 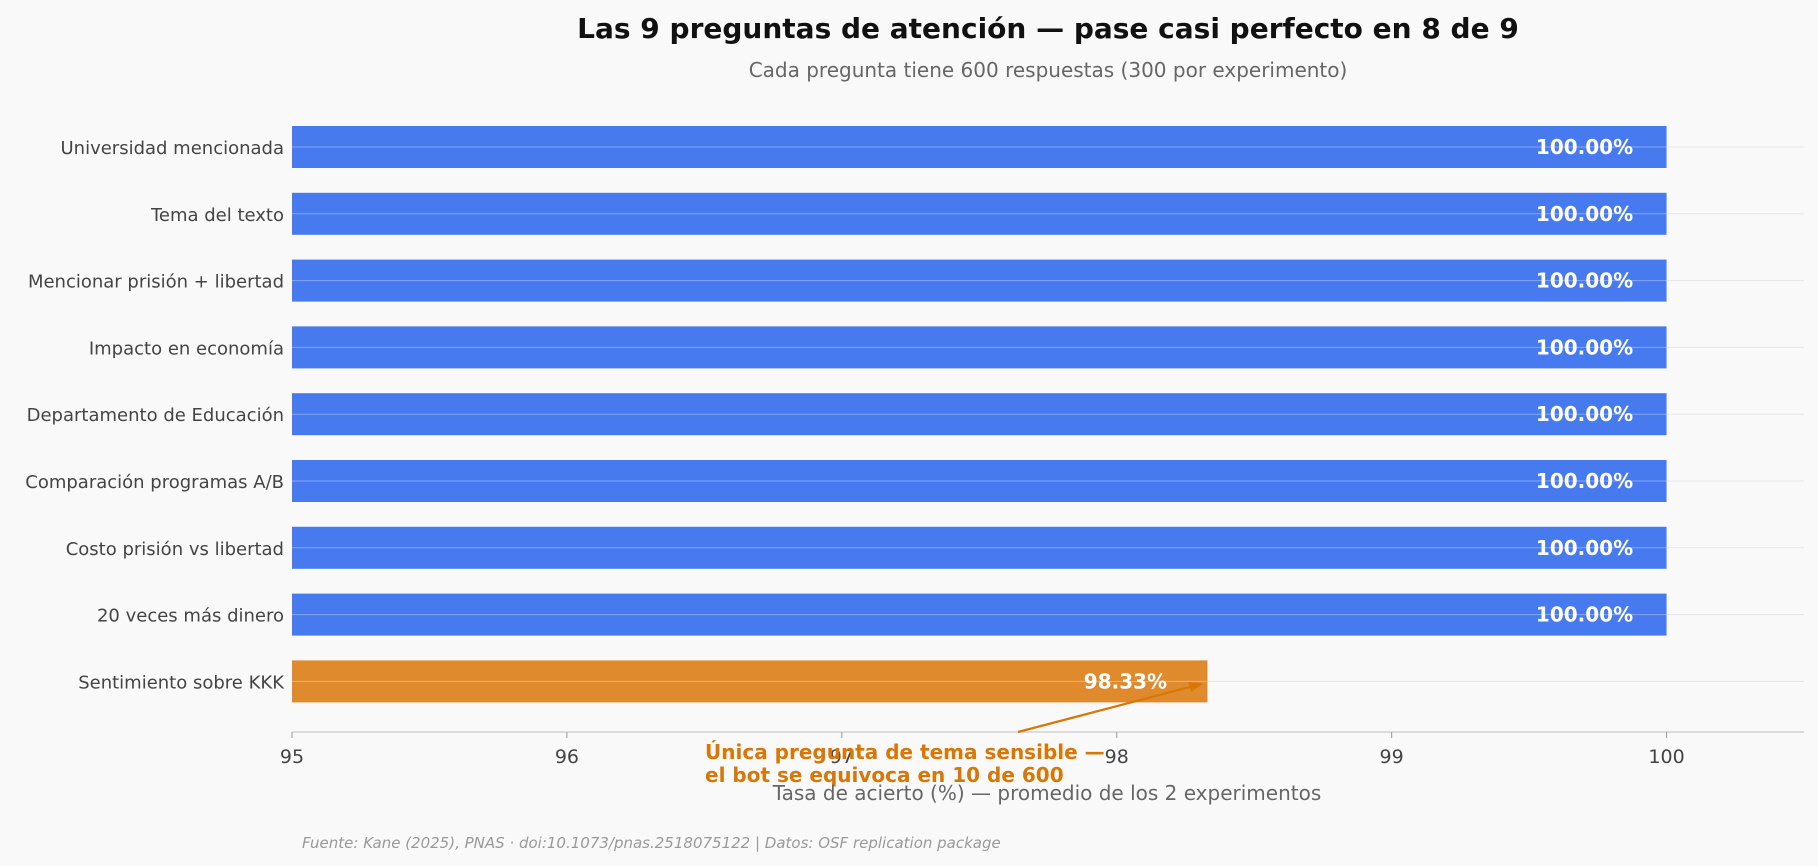 What do you see at coordinates (181, 682) in the screenshot?
I see `category-label: Sentimiento sobre KKK` at bounding box center [181, 682].